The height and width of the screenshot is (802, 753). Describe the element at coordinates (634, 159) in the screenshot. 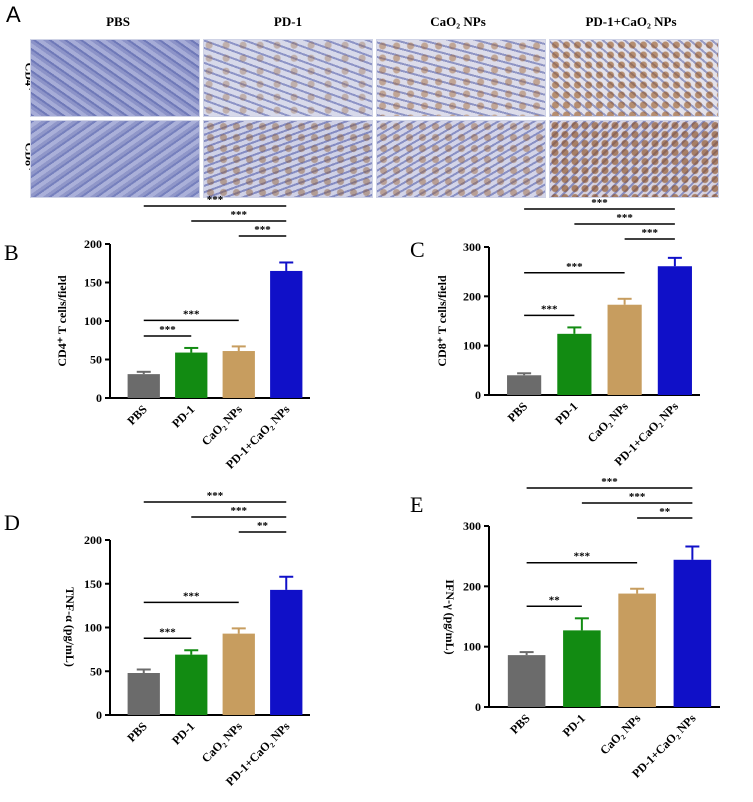

I see `micrograph-combo-cd8` at that location.